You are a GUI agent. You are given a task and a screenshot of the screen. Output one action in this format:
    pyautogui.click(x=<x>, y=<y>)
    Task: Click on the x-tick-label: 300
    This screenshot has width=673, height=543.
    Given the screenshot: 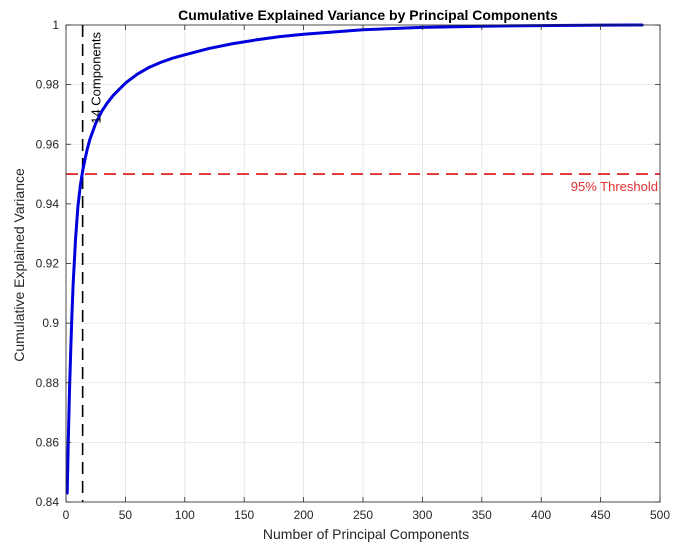 What is the action you would take?
    pyautogui.click(x=422, y=515)
    